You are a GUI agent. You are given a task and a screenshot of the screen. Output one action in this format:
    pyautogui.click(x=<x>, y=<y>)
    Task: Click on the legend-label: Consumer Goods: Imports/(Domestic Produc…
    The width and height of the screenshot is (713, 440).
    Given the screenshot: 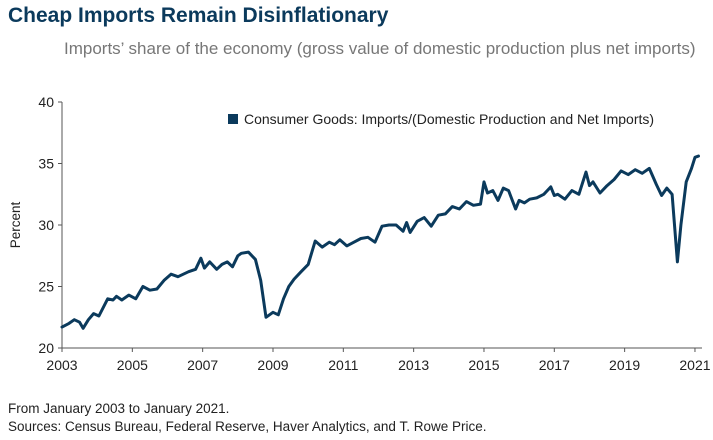 What is the action you would take?
    pyautogui.click(x=449, y=119)
    